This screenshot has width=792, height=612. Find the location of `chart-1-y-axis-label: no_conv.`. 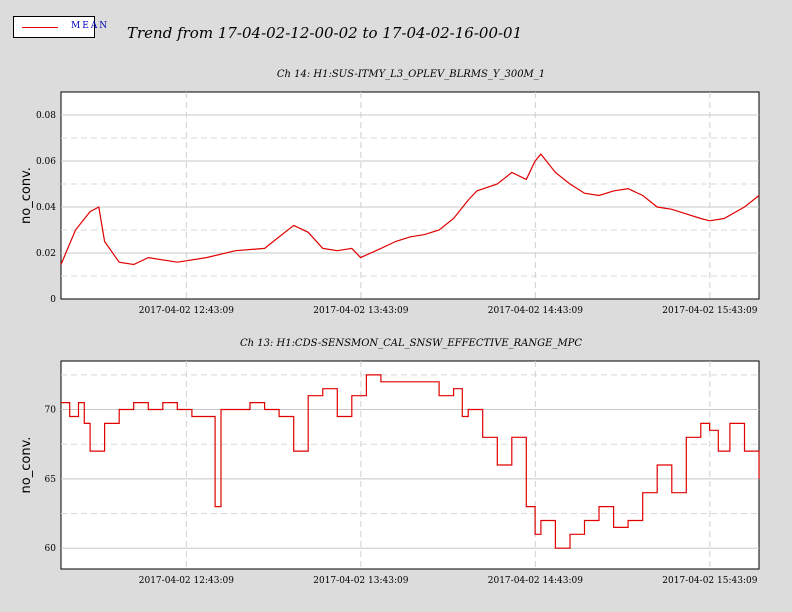

chart-1-y-axis-label: no_conv. is located at coordinates (26, 195).